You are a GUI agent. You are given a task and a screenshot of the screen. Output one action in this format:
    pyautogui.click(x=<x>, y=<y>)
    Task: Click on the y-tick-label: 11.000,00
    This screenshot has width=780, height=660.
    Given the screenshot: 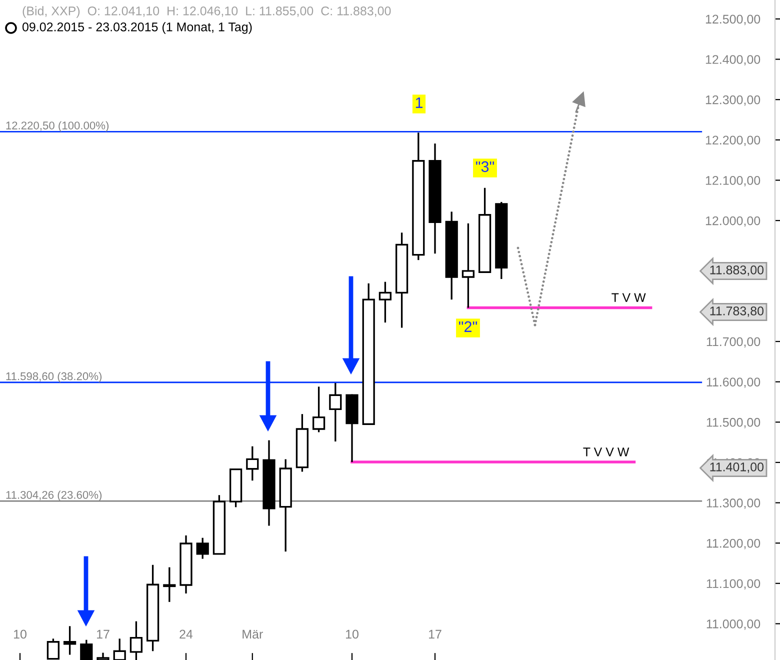 What is the action you would take?
    pyautogui.click(x=733, y=625)
    